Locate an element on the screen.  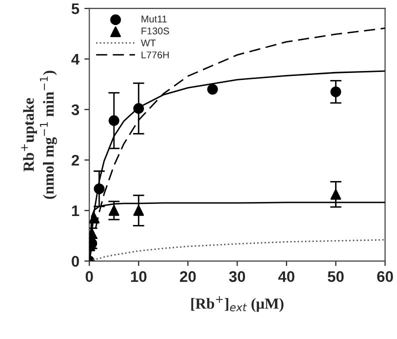
y-tick-label: 2 is located at coordinates (75, 160).